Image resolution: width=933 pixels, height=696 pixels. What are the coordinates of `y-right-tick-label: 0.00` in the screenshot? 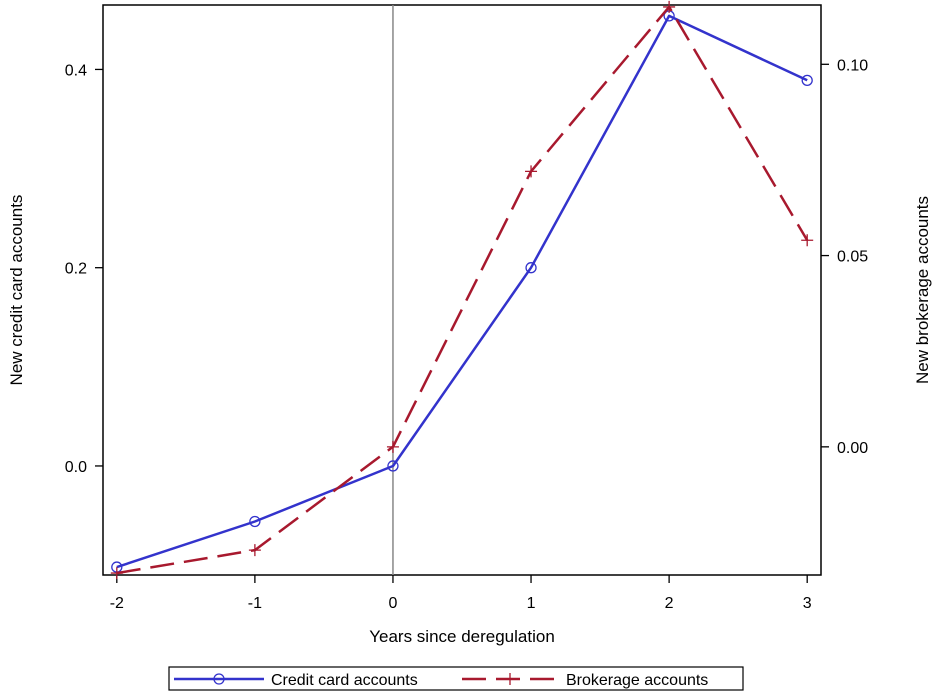 It's located at (852, 448).